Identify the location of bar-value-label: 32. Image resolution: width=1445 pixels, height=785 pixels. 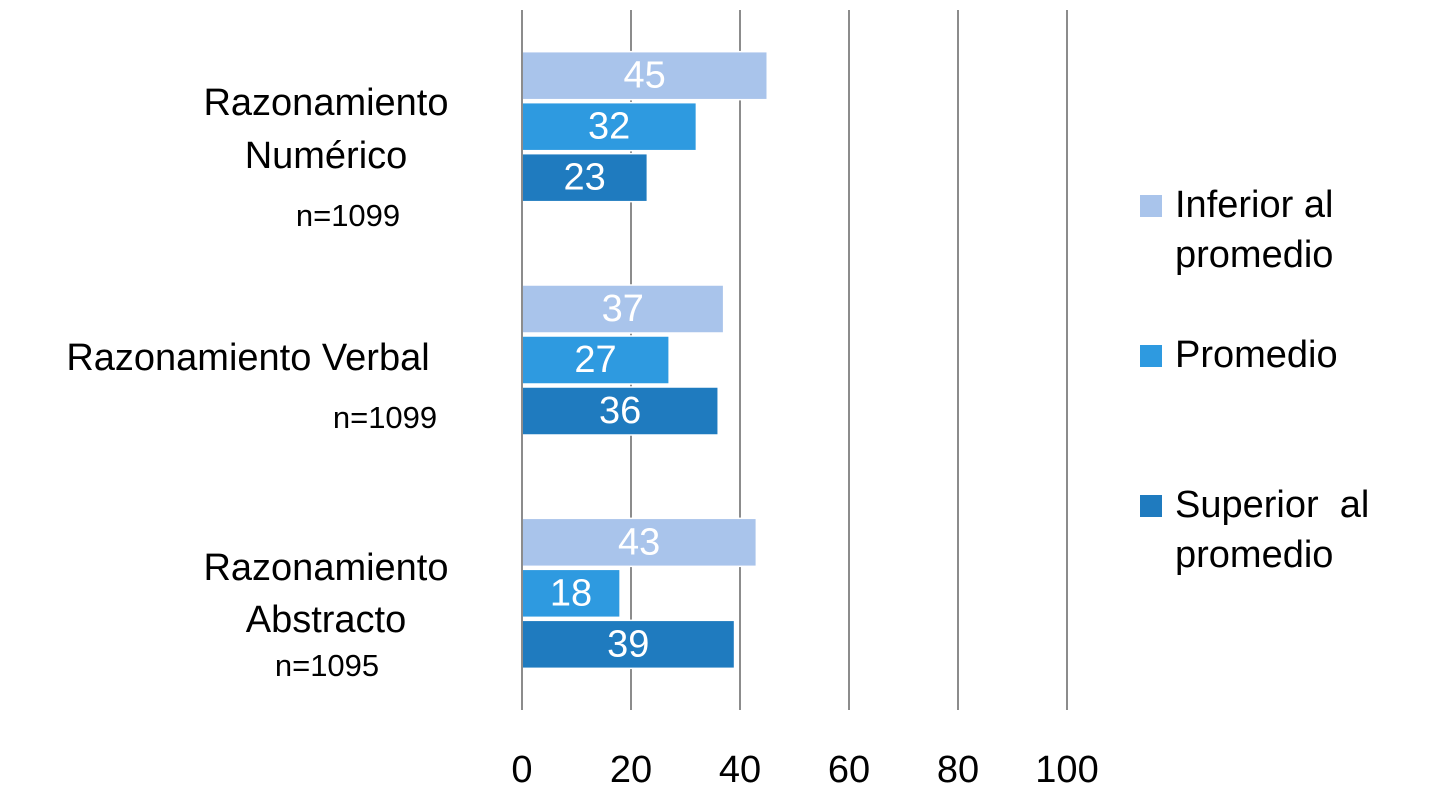
(609, 127).